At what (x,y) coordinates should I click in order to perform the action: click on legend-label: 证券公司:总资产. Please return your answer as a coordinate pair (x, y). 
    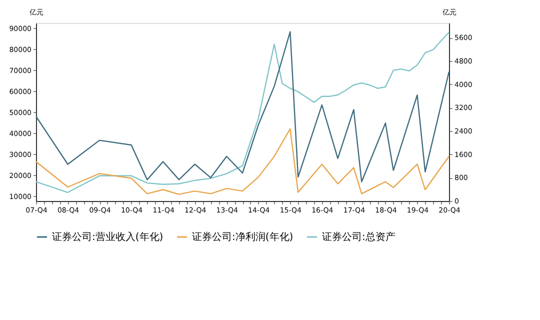
    Looking at the image, I should click on (359, 237).